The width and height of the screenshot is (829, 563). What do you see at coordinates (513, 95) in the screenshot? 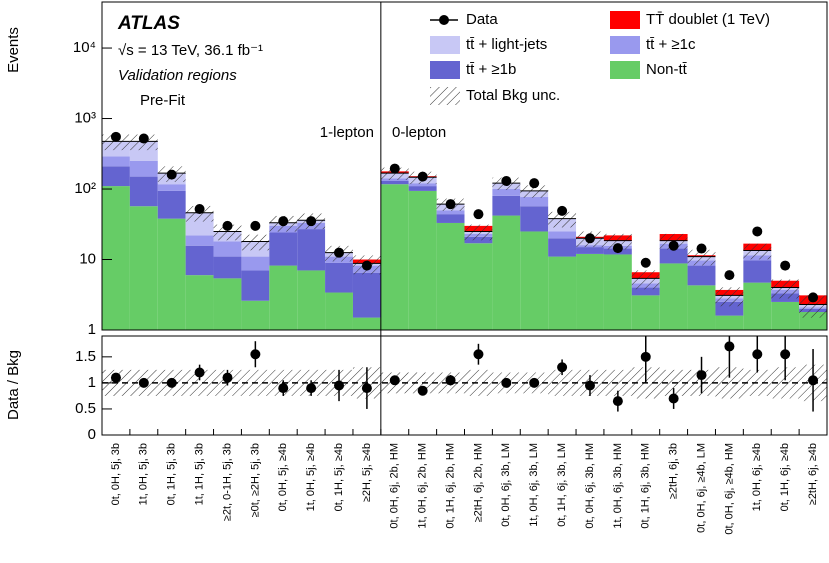
I see `legend-label: Total Bkg unc.` at bounding box center [513, 95].